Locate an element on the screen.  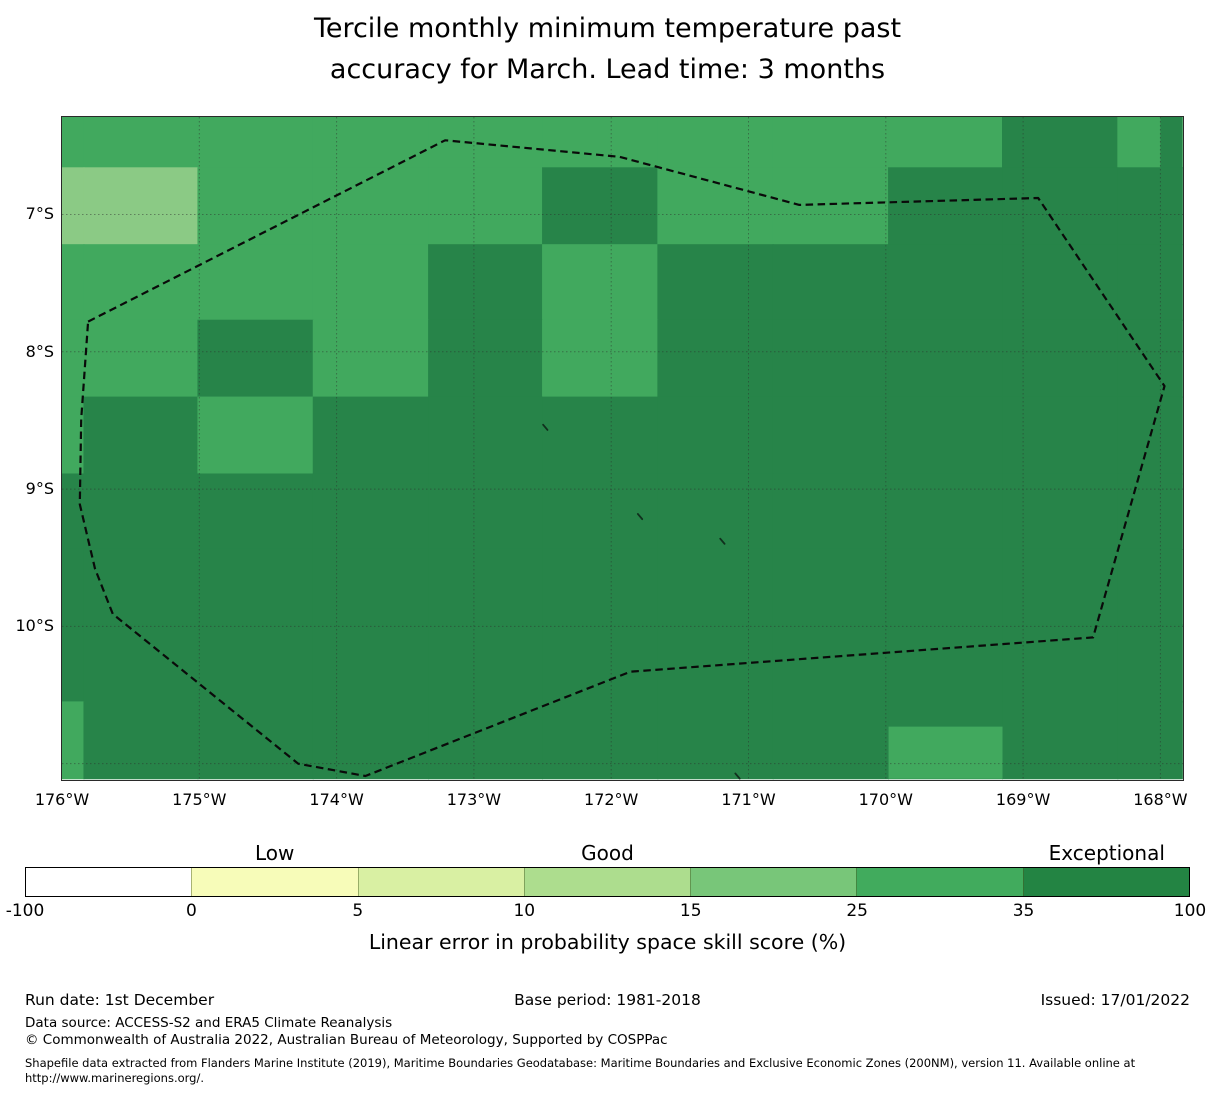
figure-title-line1: Tercile monthly minimum temperature past is located at coordinates (607, 28).